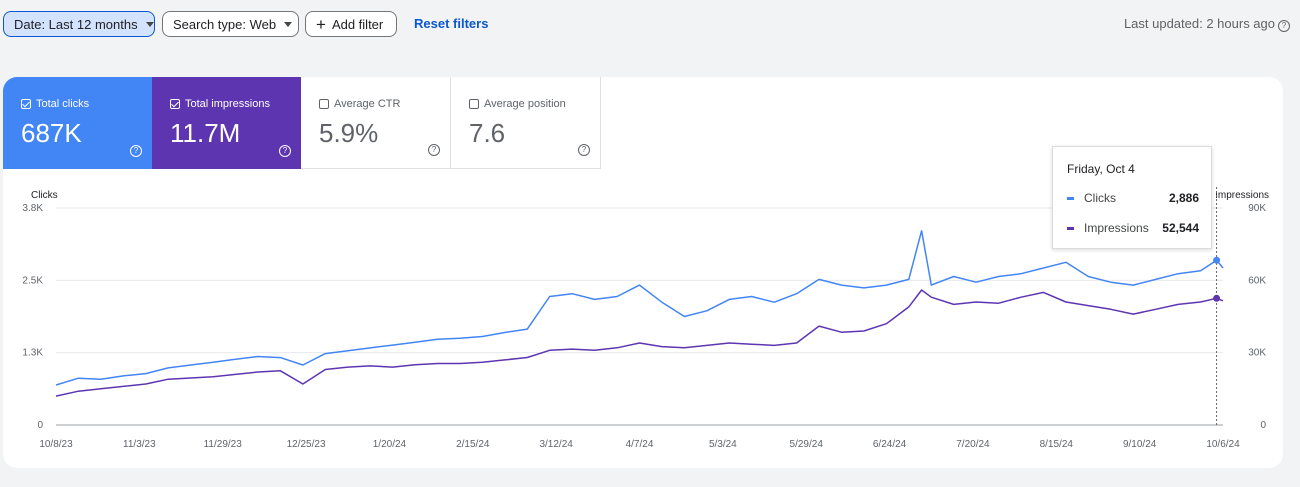 The width and height of the screenshot is (1300, 487). I want to click on metric-value: 687K, so click(51, 133).